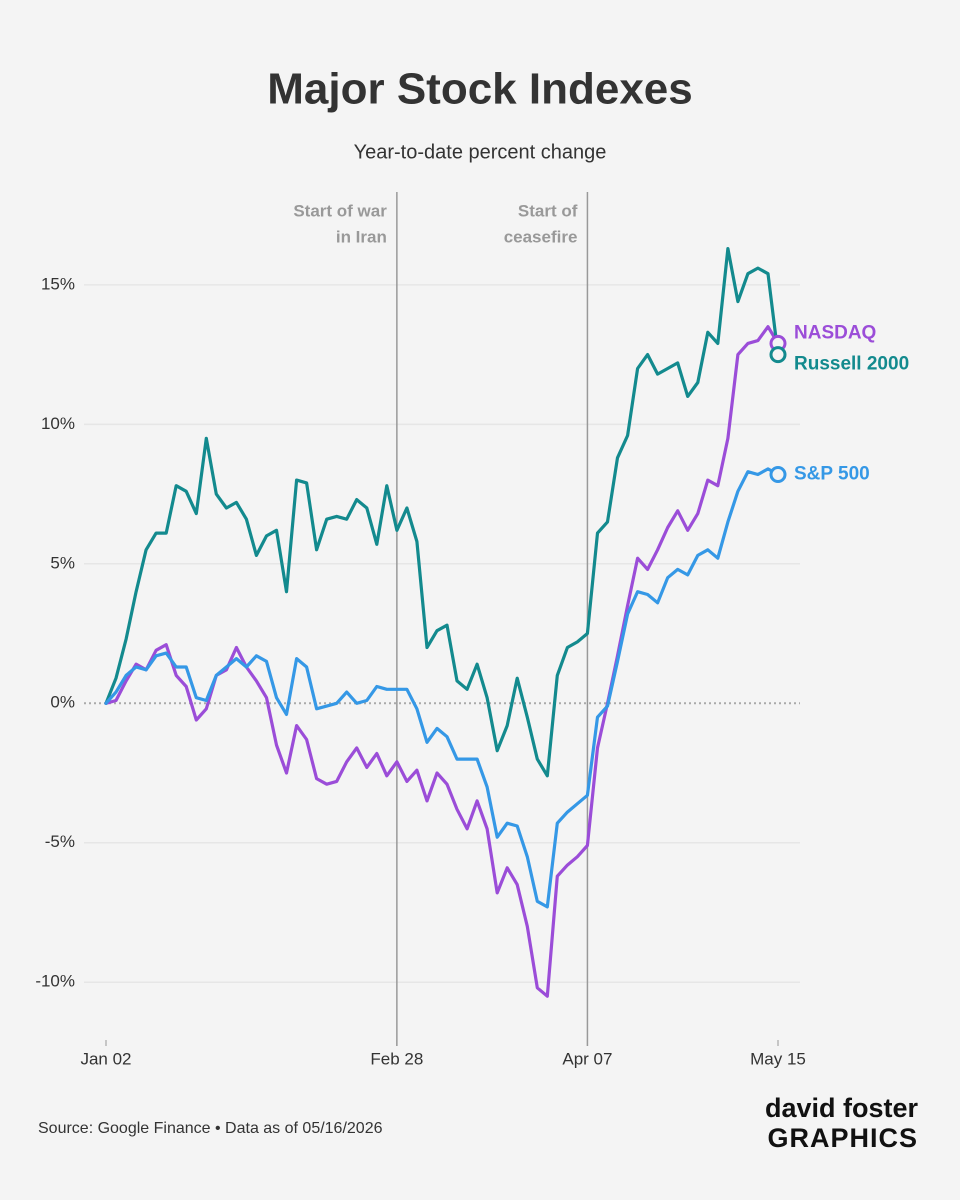 This screenshot has height=1200, width=960. What do you see at coordinates (832, 474) in the screenshot?
I see `series-label: S&P 500` at bounding box center [832, 474].